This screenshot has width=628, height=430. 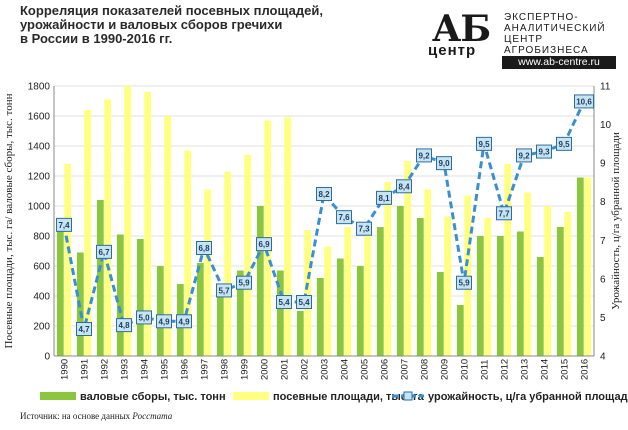 I want to click on x-tick-label: 1999, so click(x=245, y=369).